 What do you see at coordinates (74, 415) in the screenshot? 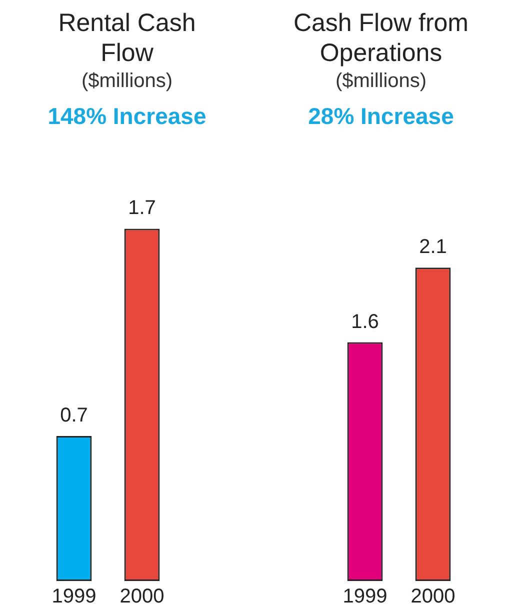
I see `data-label: 0.7` at bounding box center [74, 415].